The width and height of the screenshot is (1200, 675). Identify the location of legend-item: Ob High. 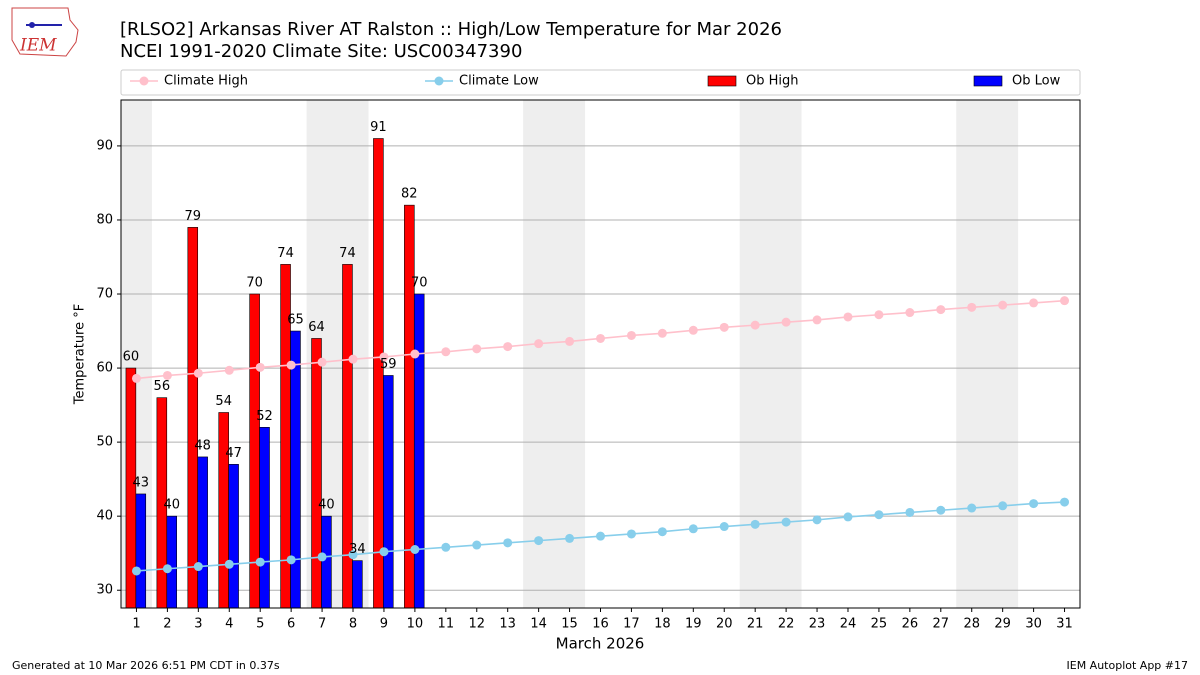
(753, 81).